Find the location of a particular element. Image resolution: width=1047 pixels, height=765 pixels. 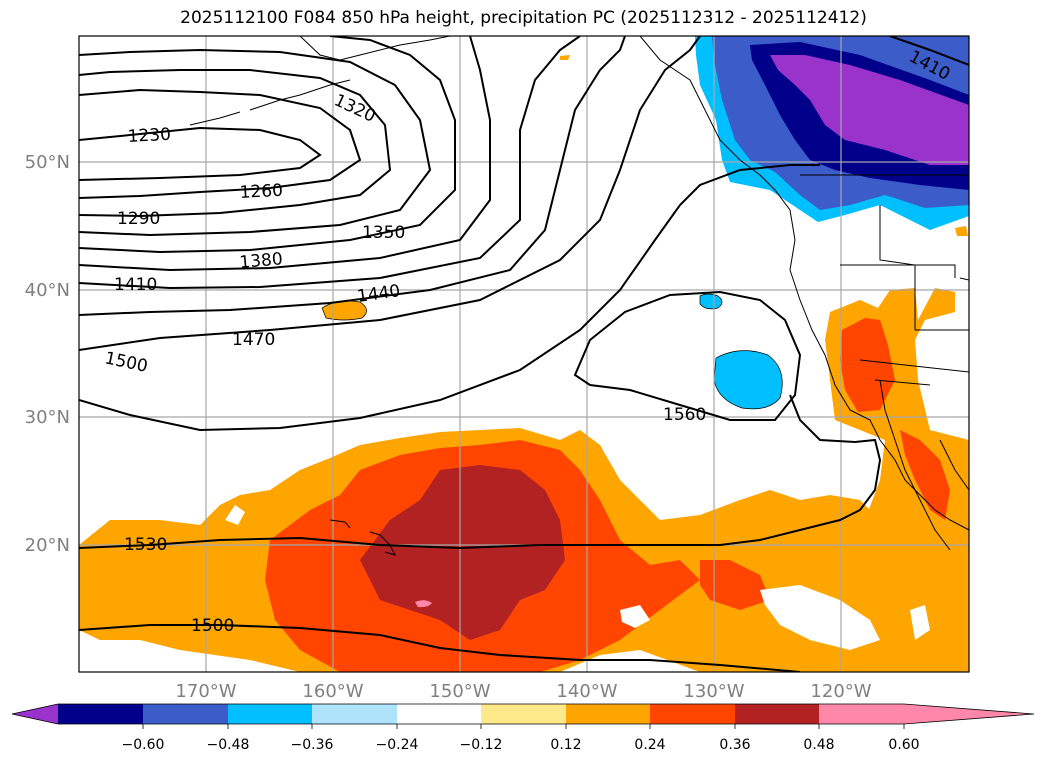

colorbar-tick-label: 0.12 is located at coordinates (565, 745).